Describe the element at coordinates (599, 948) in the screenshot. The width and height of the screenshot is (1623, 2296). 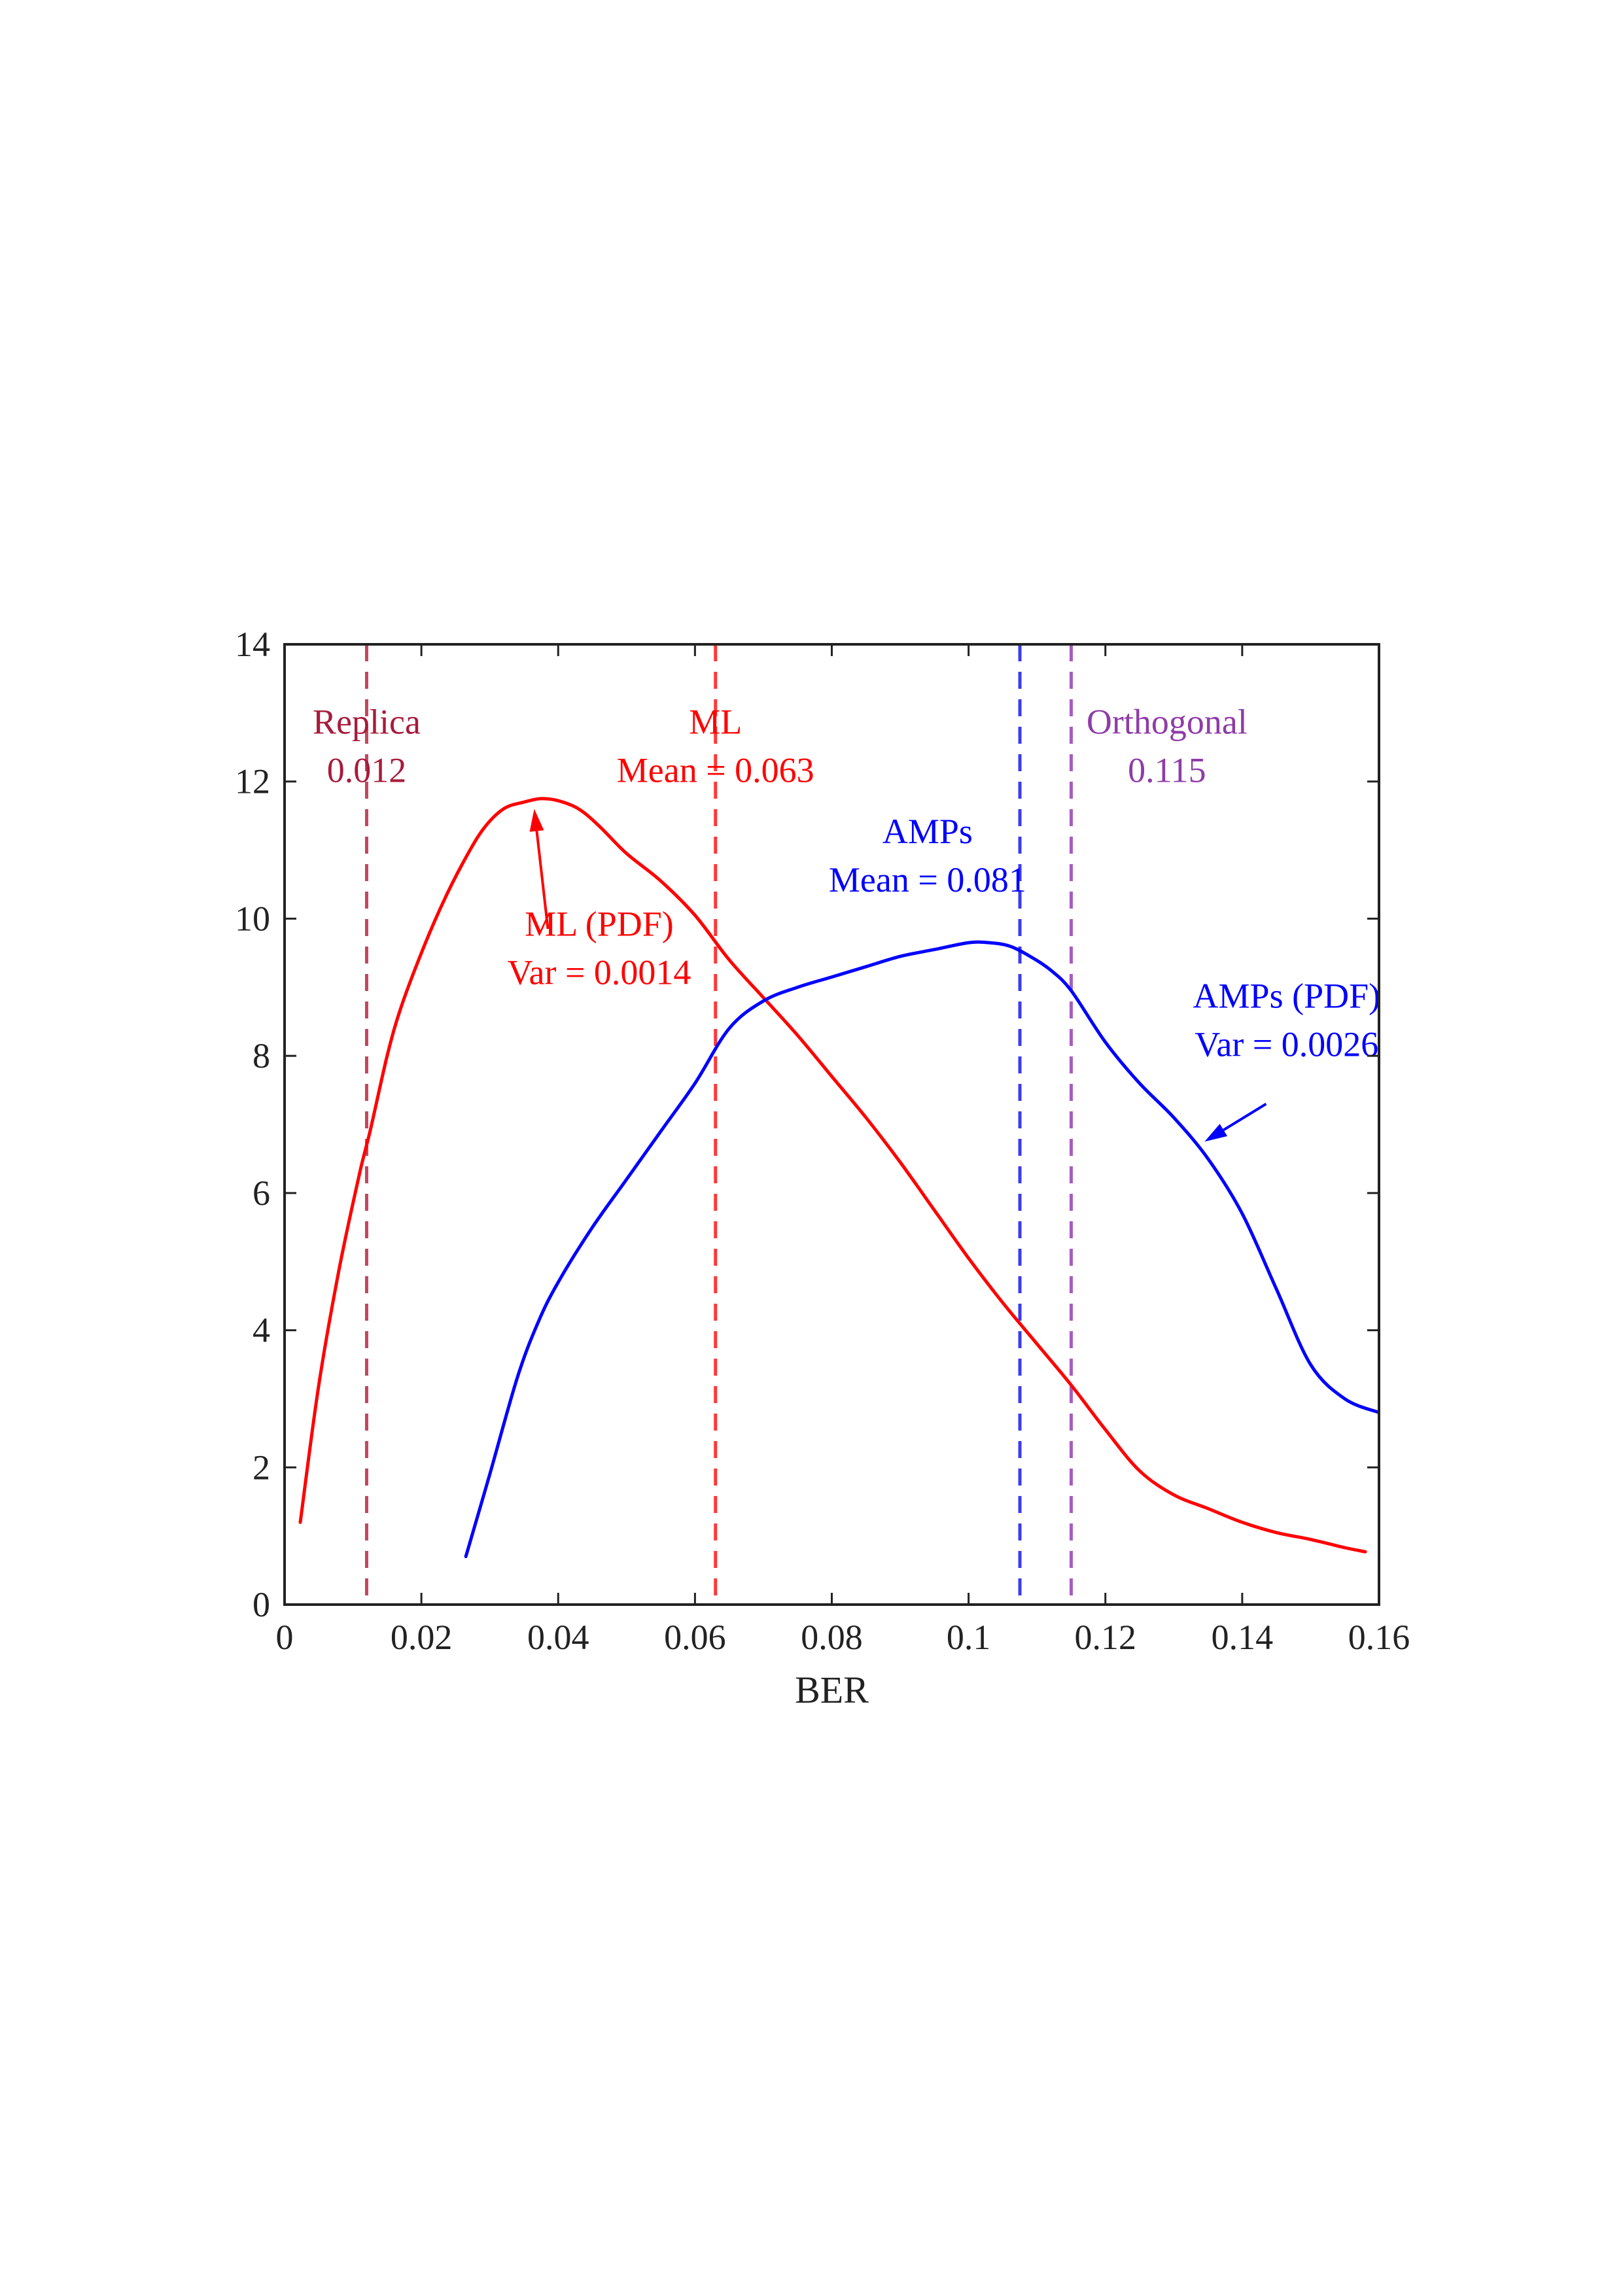
I see `annotation-4: ML (PDF) Var = 0.0014` at that location.